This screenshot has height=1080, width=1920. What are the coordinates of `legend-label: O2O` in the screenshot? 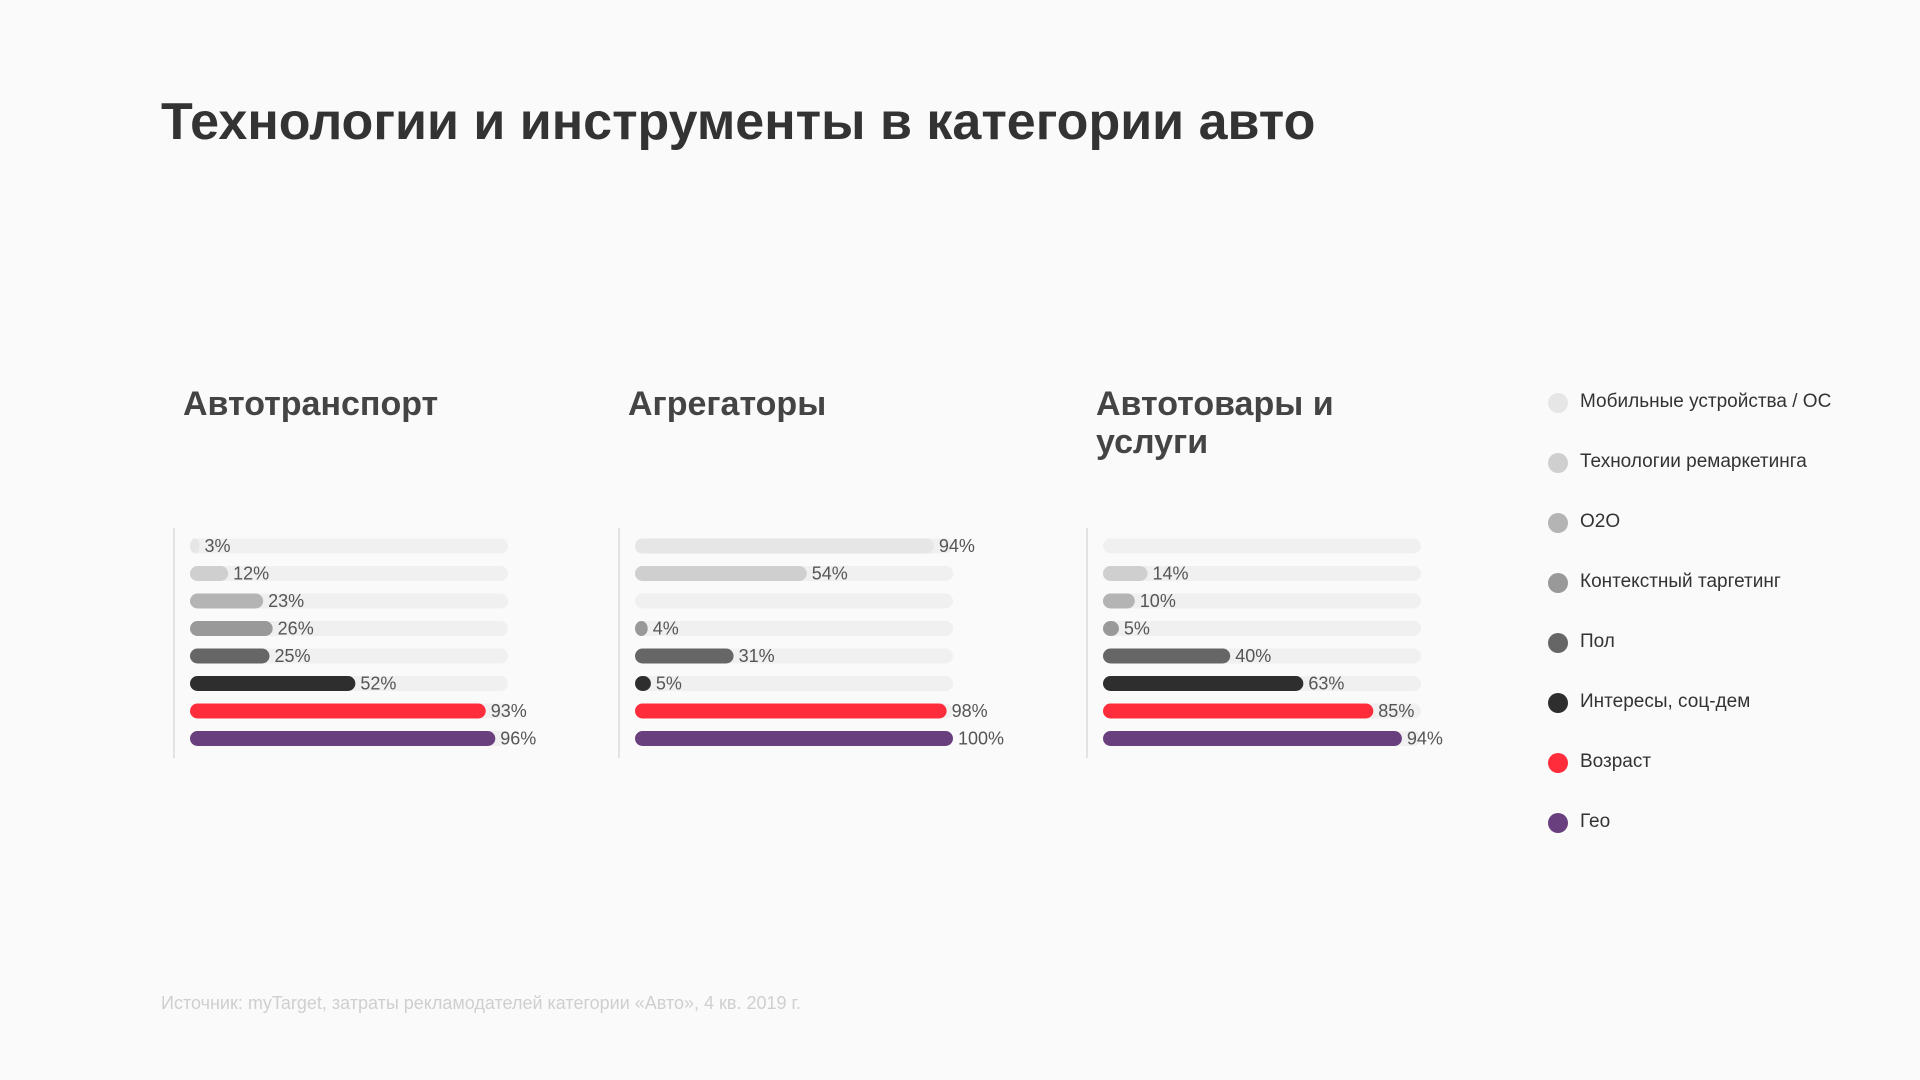 It's located at (1600, 521).